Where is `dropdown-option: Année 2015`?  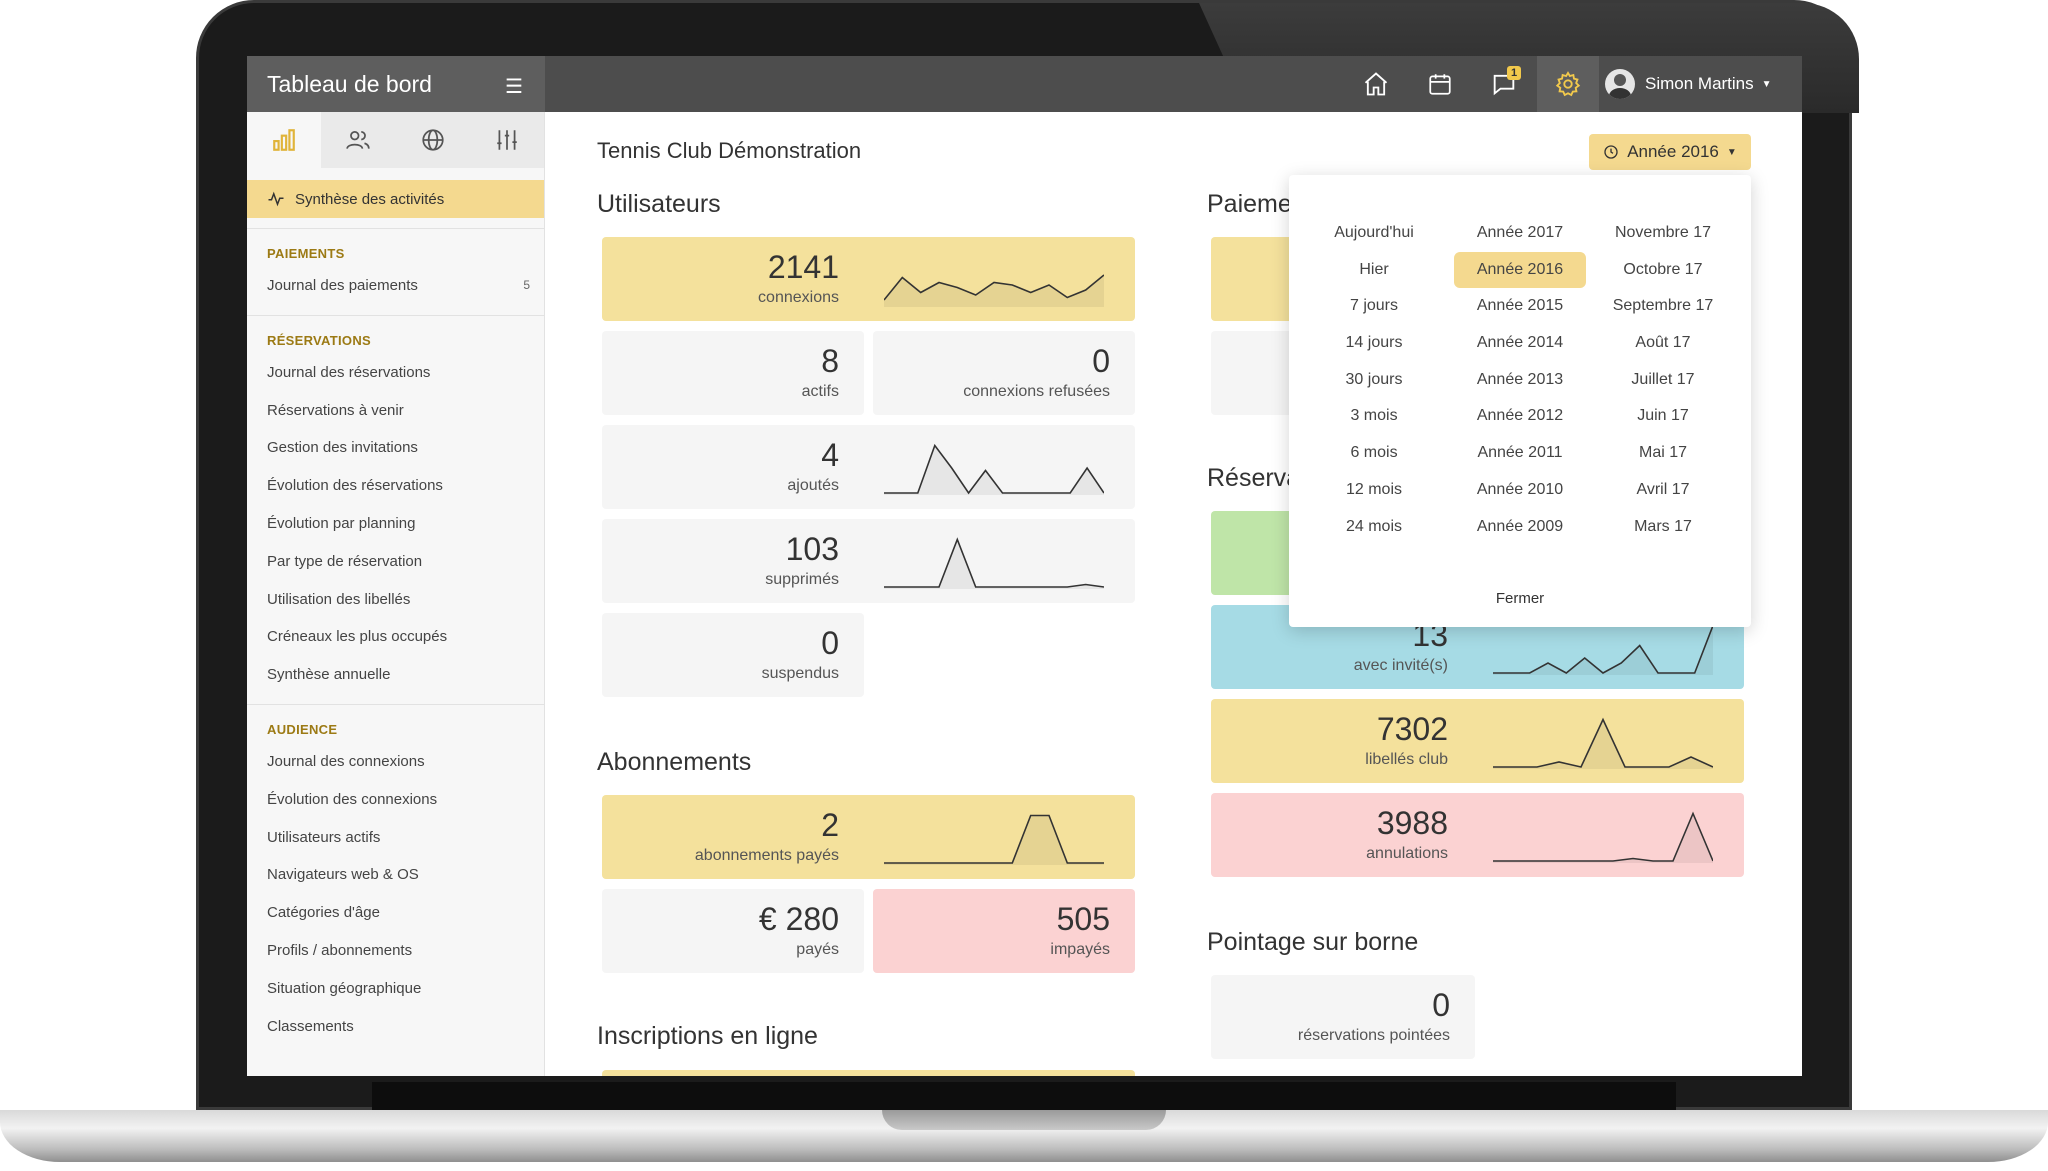
dropdown-option: Année 2015 is located at coordinates (1520, 306).